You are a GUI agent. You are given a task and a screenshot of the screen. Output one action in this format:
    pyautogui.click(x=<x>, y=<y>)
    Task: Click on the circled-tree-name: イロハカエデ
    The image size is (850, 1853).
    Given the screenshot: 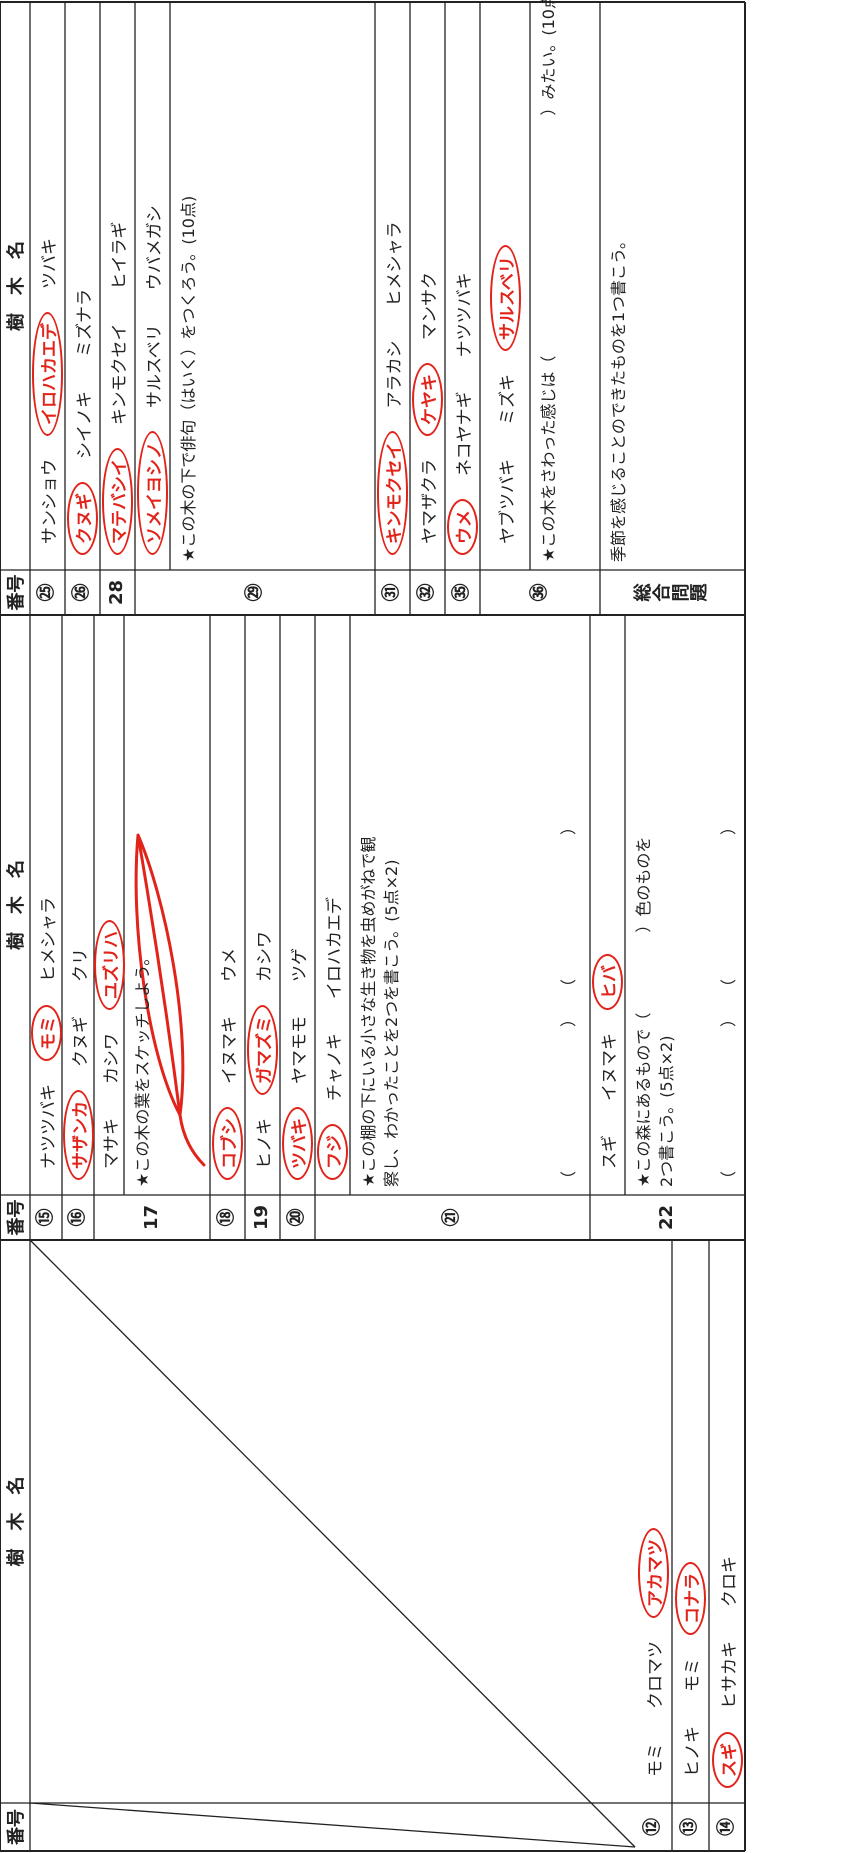 What is the action you would take?
    pyautogui.click(x=47, y=374)
    